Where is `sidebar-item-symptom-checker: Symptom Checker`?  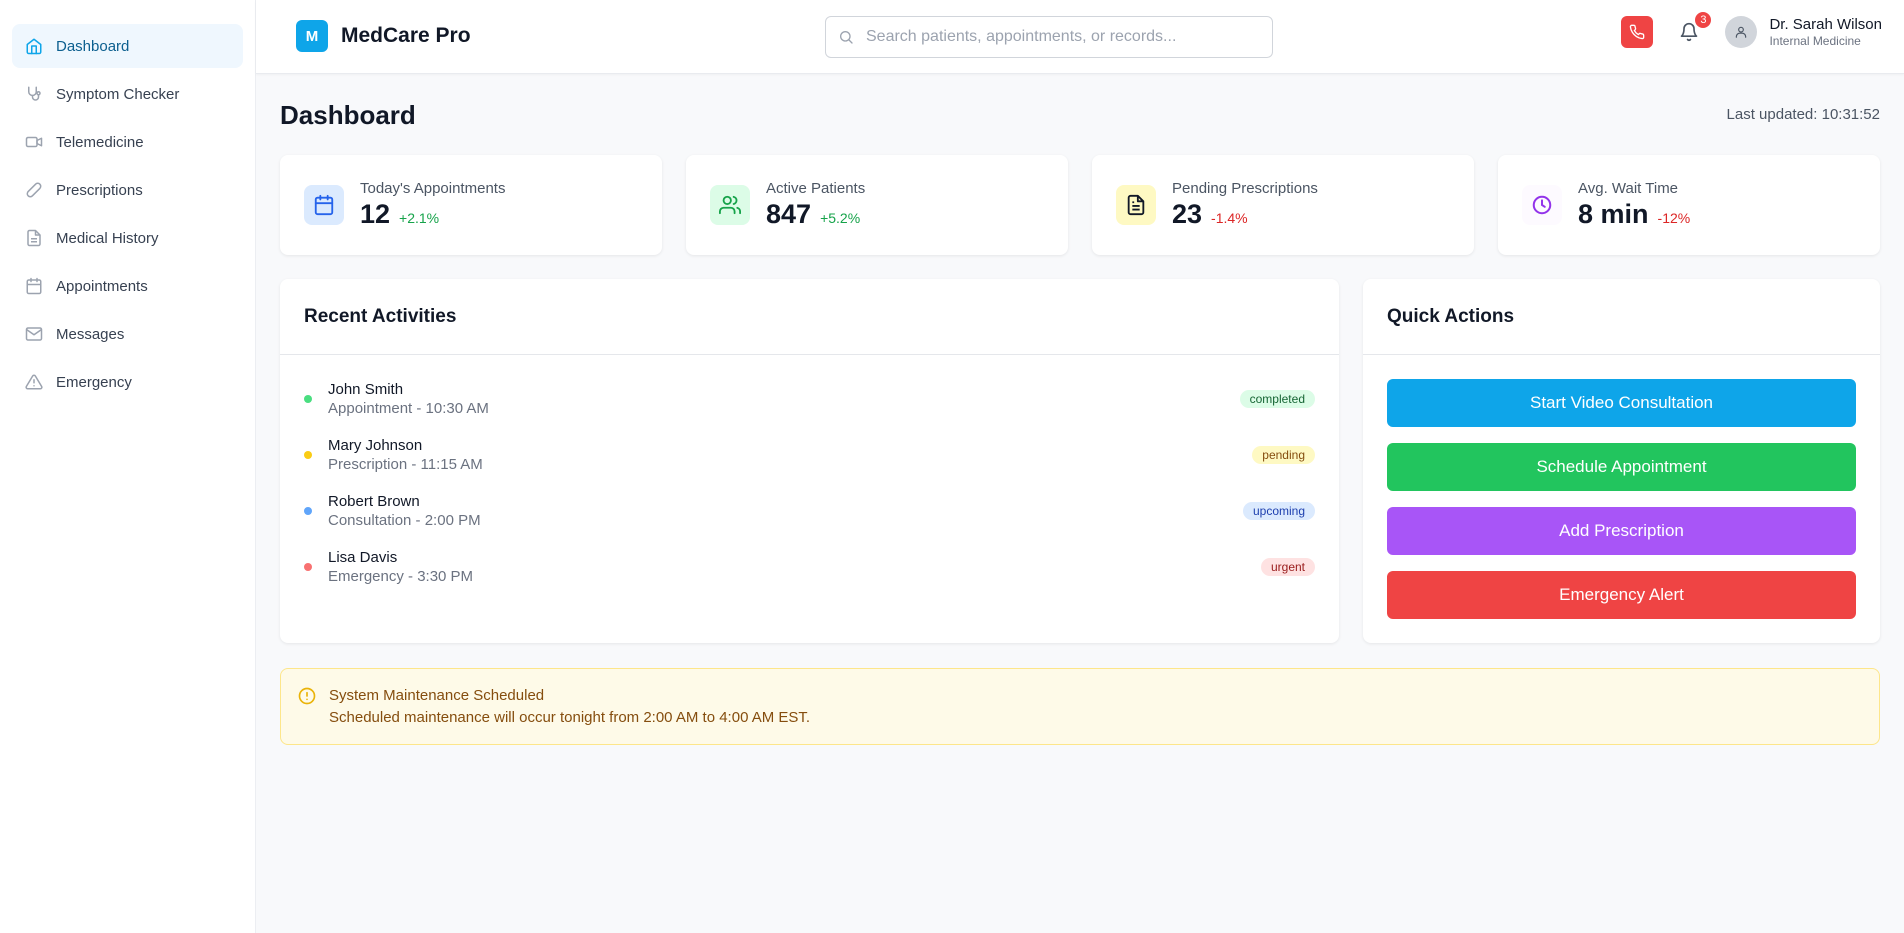
sidebar-item-symptom-checker: Symptom Checker is located at coordinates (127, 94).